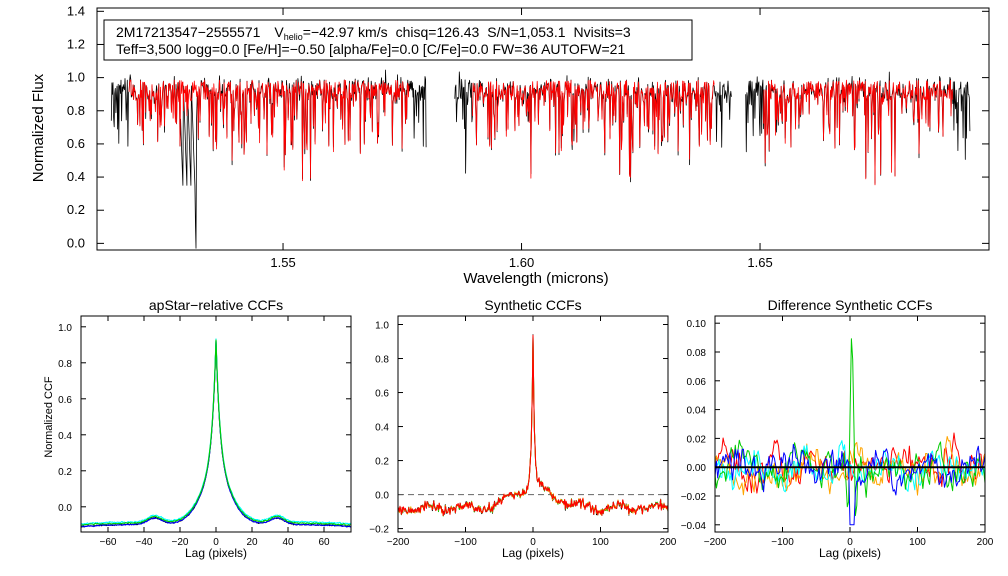 The width and height of the screenshot is (1008, 576). What do you see at coordinates (144, 542) in the screenshot?
I see `apstar-ccf-xtick-label: −40` at bounding box center [144, 542].